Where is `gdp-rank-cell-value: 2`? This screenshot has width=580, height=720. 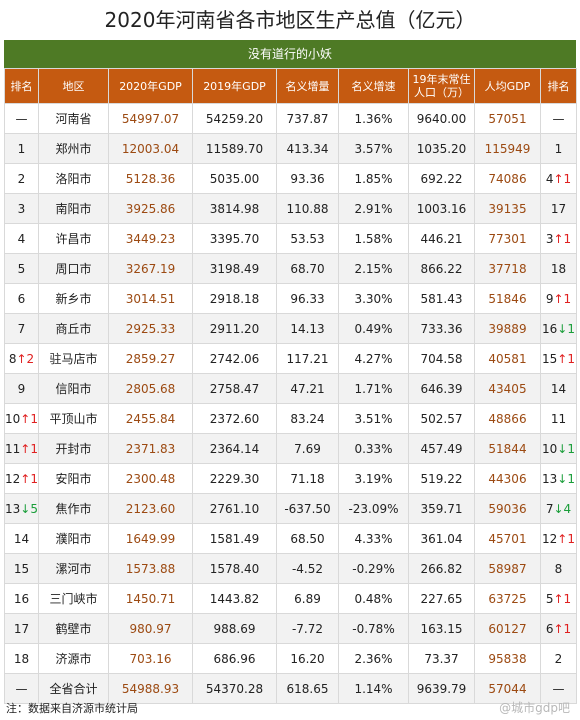
gdp-rank-cell-value: 2 is located at coordinates (21, 178).